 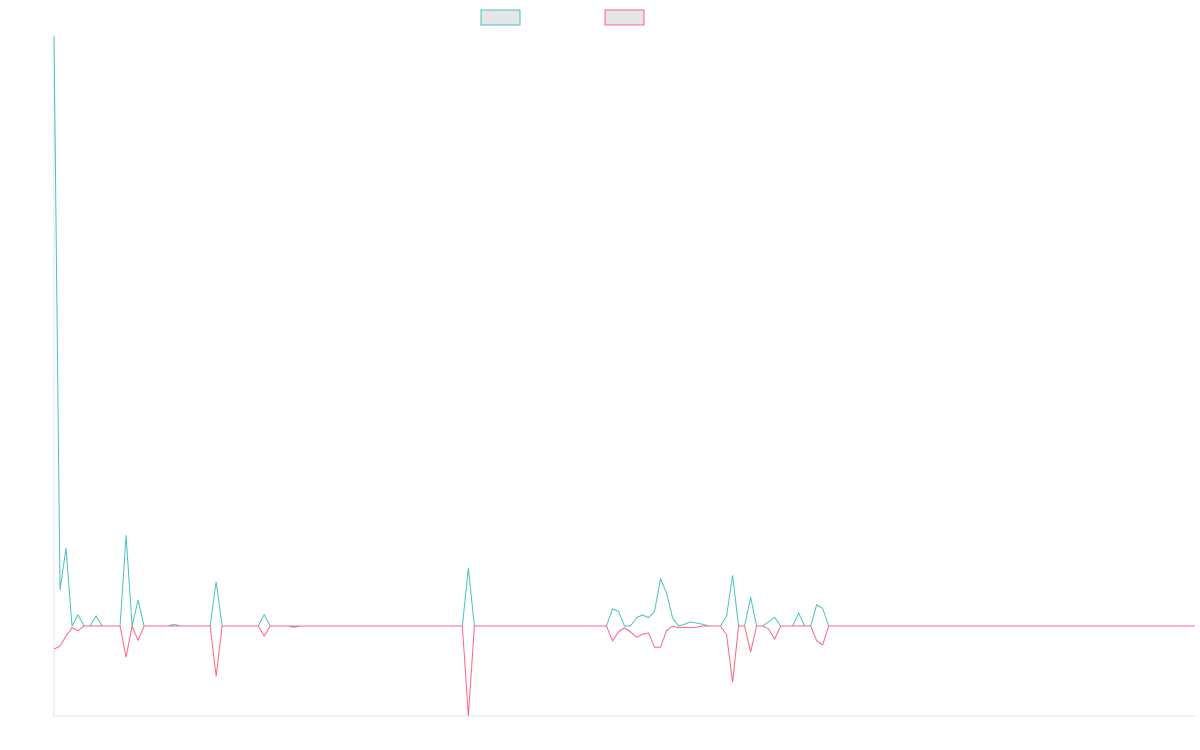 What do you see at coordinates (624, 670) in the screenshot?
I see `series-line` at bounding box center [624, 670].